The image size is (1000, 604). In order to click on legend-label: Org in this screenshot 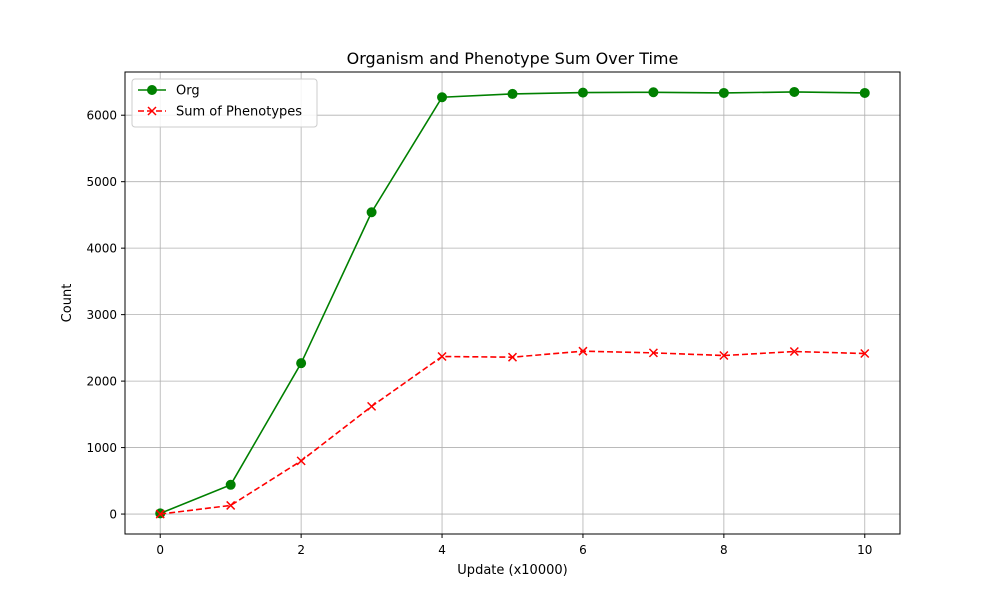, I will do `click(188, 91)`.